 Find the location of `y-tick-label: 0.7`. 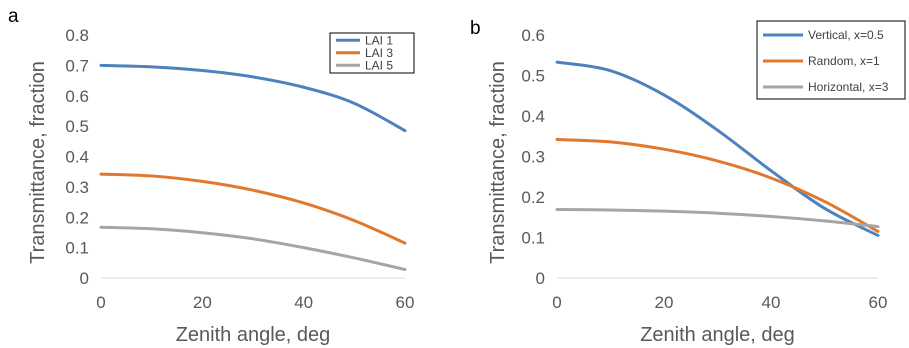

y-tick-label: 0.7 is located at coordinates (77, 65).